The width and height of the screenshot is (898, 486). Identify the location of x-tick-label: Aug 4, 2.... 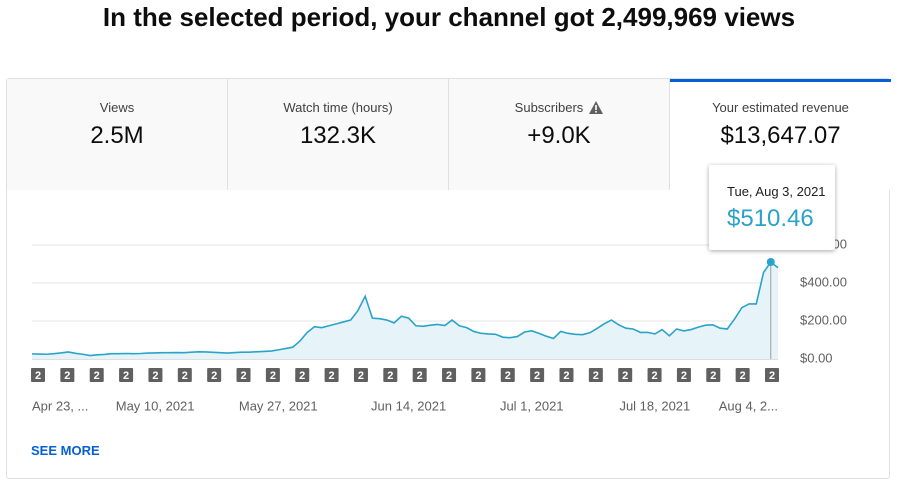
(748, 405).